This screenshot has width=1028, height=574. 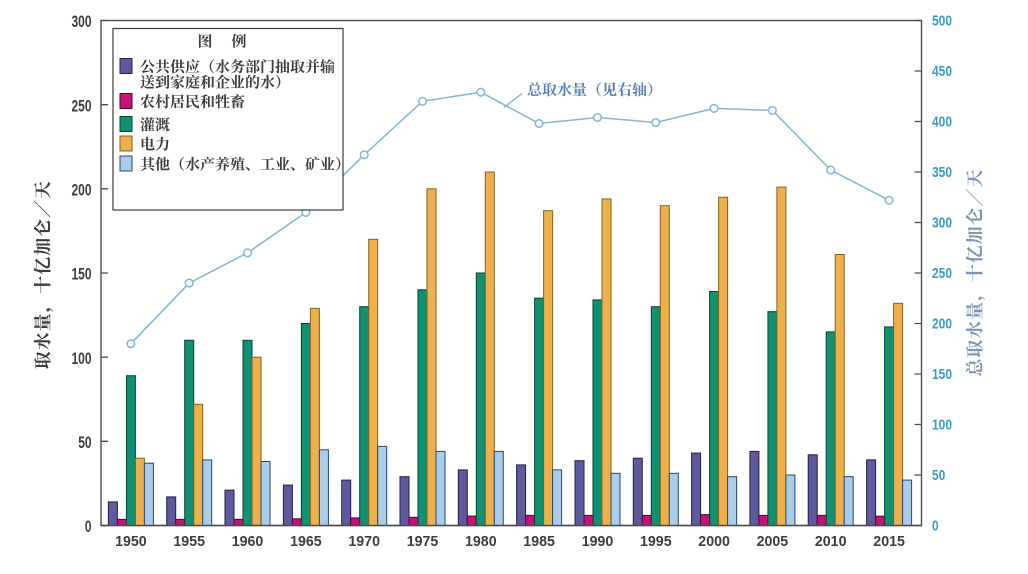 I want to click on svg-text: 400, so click(x=942, y=122).